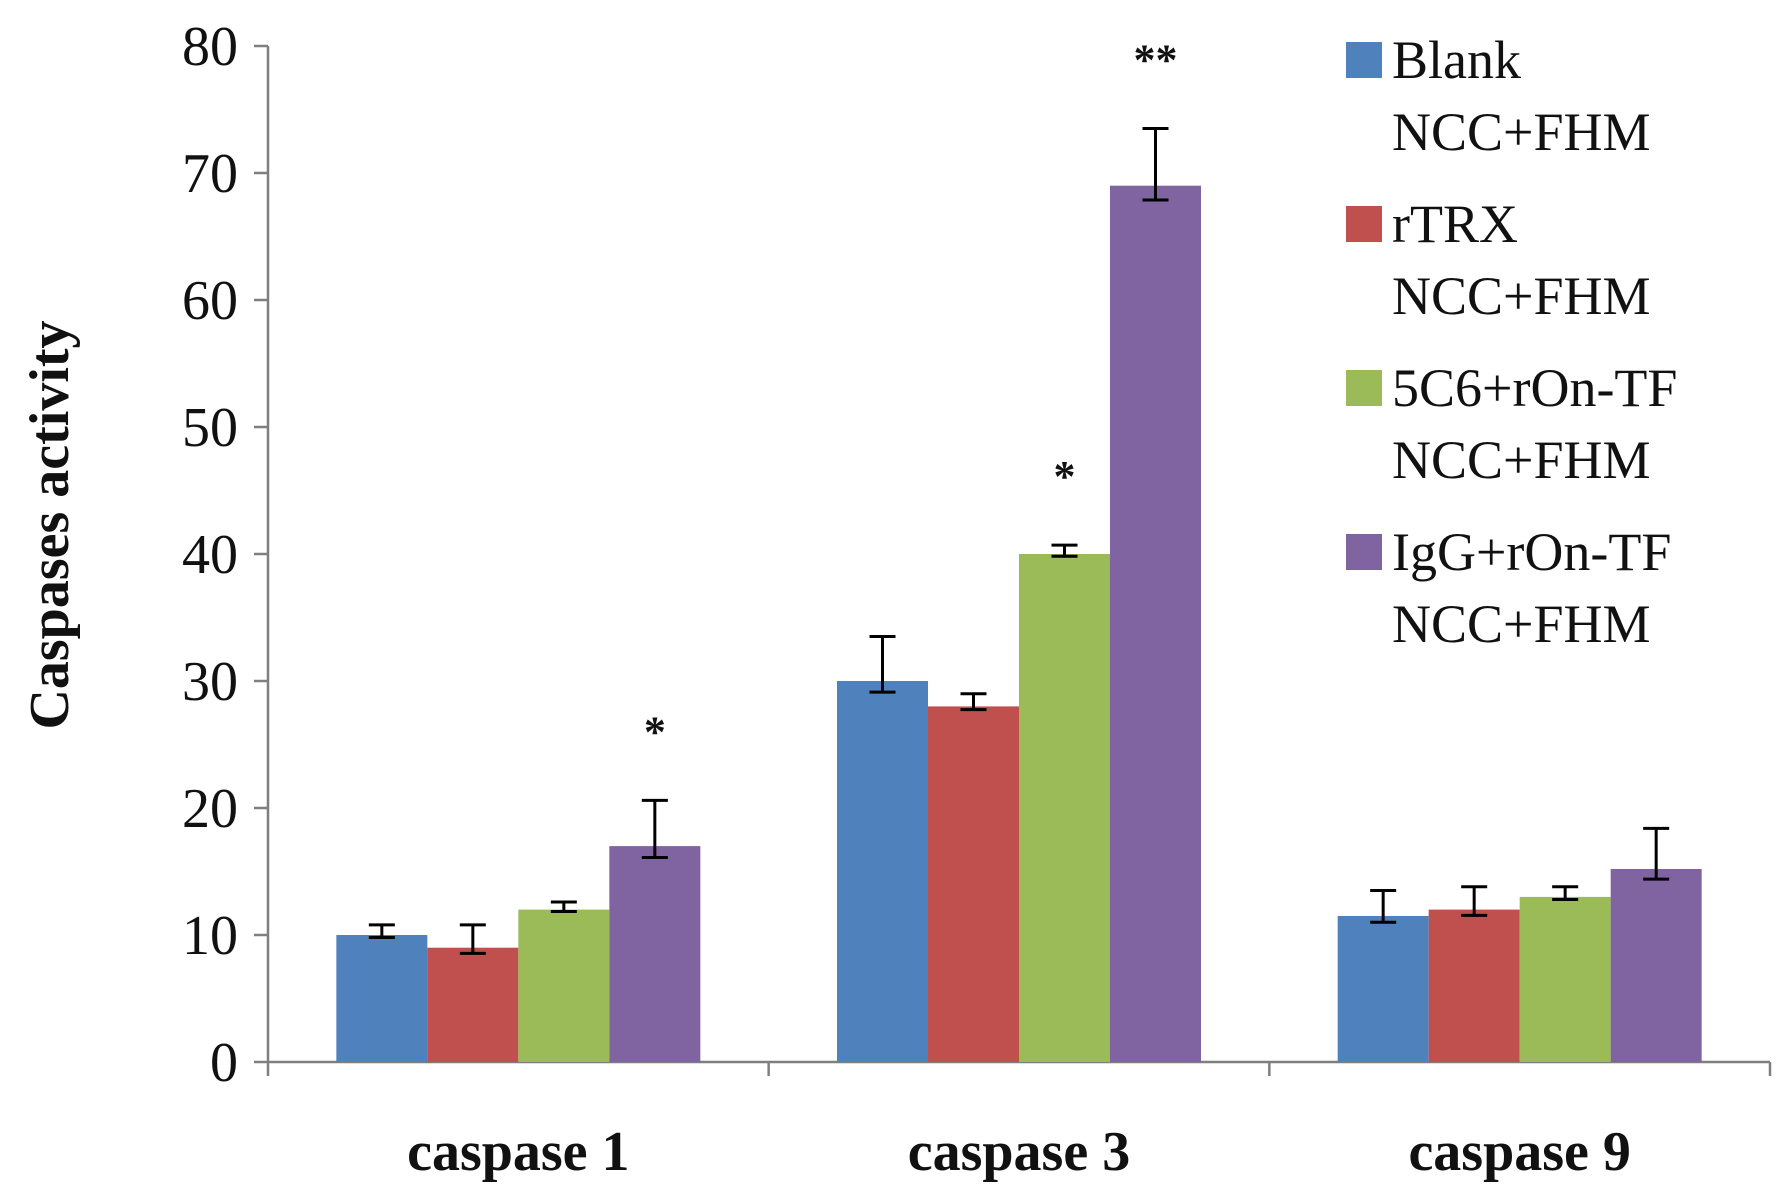 The height and width of the screenshot is (1200, 1790). Describe the element at coordinates (1531, 552) in the screenshot. I see `legend-label: IgG+rOn-TF` at that location.